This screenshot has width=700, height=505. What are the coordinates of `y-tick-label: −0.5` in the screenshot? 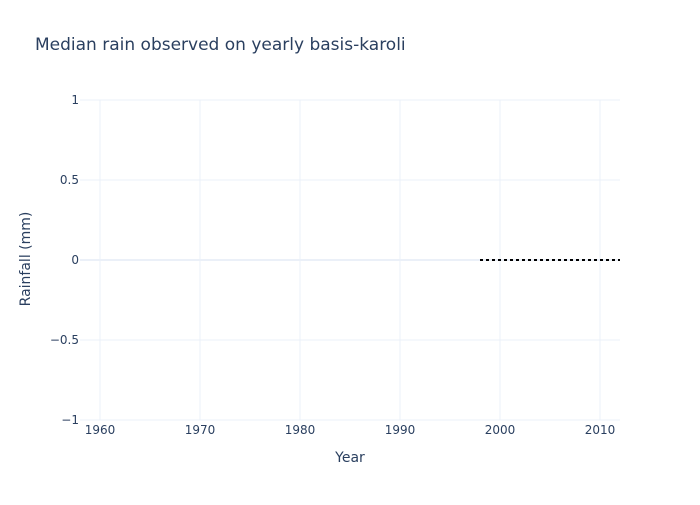 It's located at (64, 340).